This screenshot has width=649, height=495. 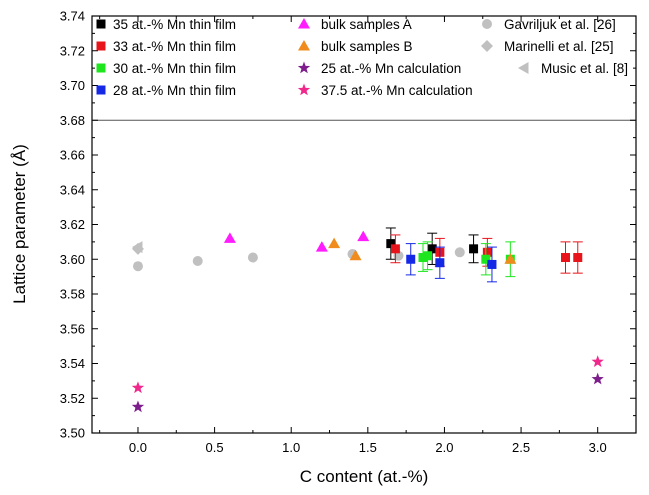 What do you see at coordinates (367, 374) in the screenshot?
I see `series-37-5-at-mn-calculation` at bounding box center [367, 374].